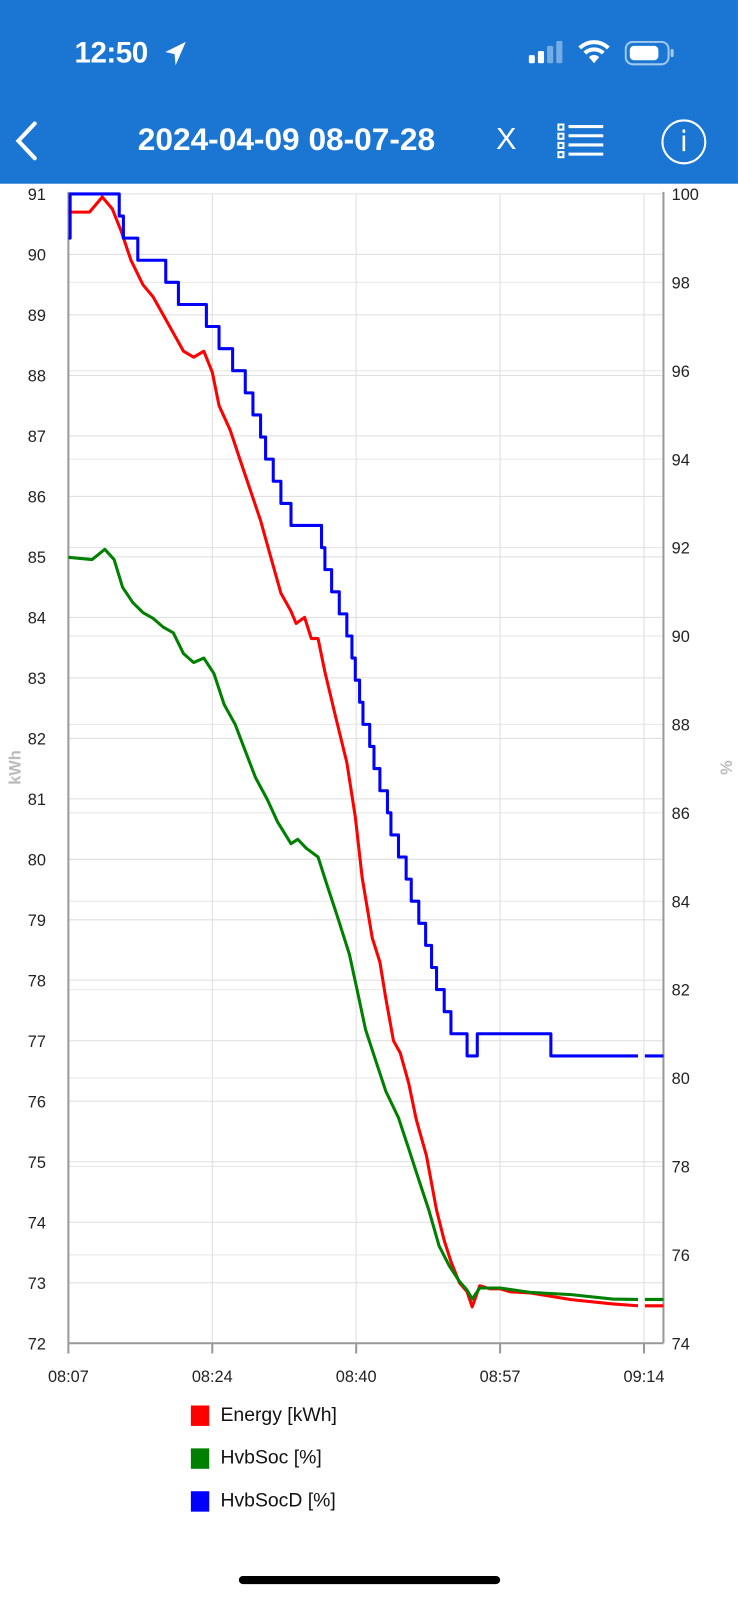  I want to click on y-left-tick-label: 82, so click(37, 739).